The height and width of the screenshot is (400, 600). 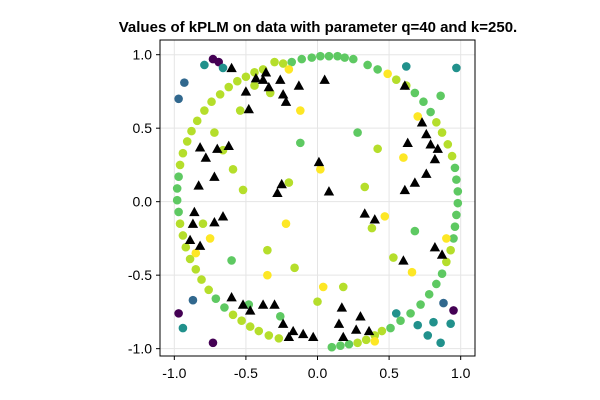 I want to click on y-tick-label: 0.0, so click(x=143, y=202).